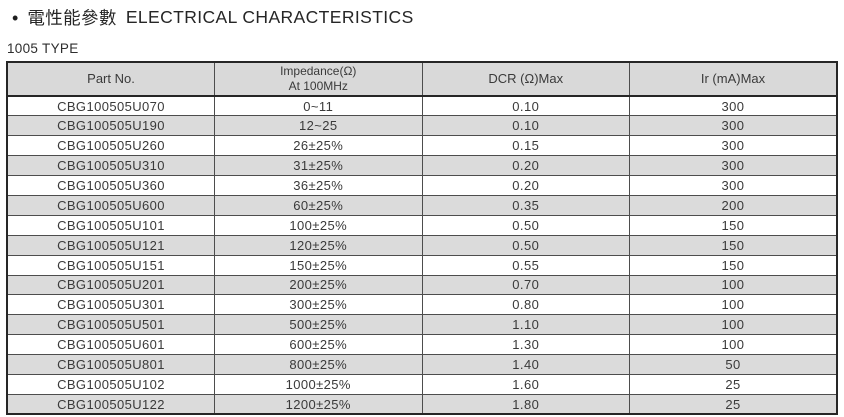 This screenshot has height=417, width=844. I want to click on impedance-cell: 1000±25%, so click(318, 384).